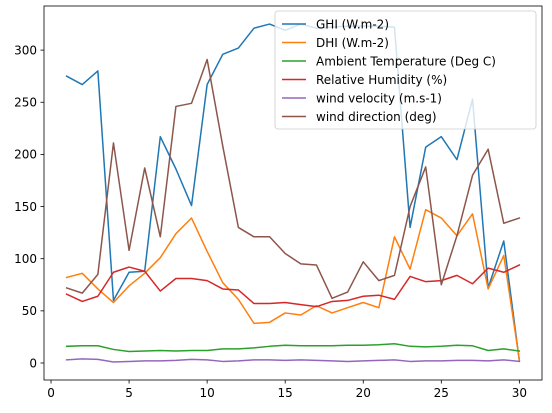 The width and height of the screenshot is (552, 413). What do you see at coordinates (29, 311) in the screenshot?
I see `y-tick-label: 50` at bounding box center [29, 311].